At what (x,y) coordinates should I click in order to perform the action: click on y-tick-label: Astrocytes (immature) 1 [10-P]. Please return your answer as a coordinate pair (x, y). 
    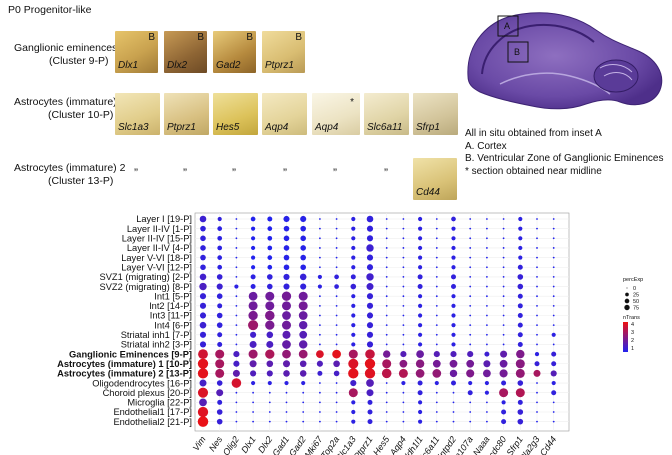
    Looking at the image, I should click on (124, 364).